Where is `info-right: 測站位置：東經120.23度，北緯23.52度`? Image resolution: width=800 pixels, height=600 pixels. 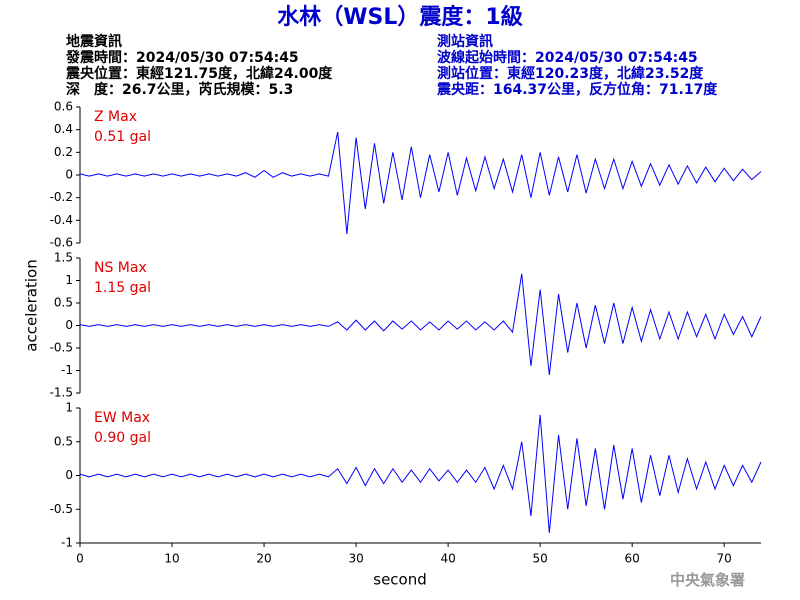 info-right: 測站位置：東經120.23度，北緯23.52度 is located at coordinates (570, 73).